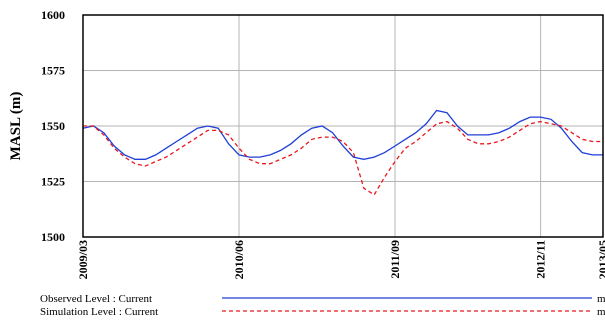 Image resolution: width=605 pixels, height=323 pixels. What do you see at coordinates (395, 259) in the screenshot?
I see `x-tick-label: 2011/09` at bounding box center [395, 259].